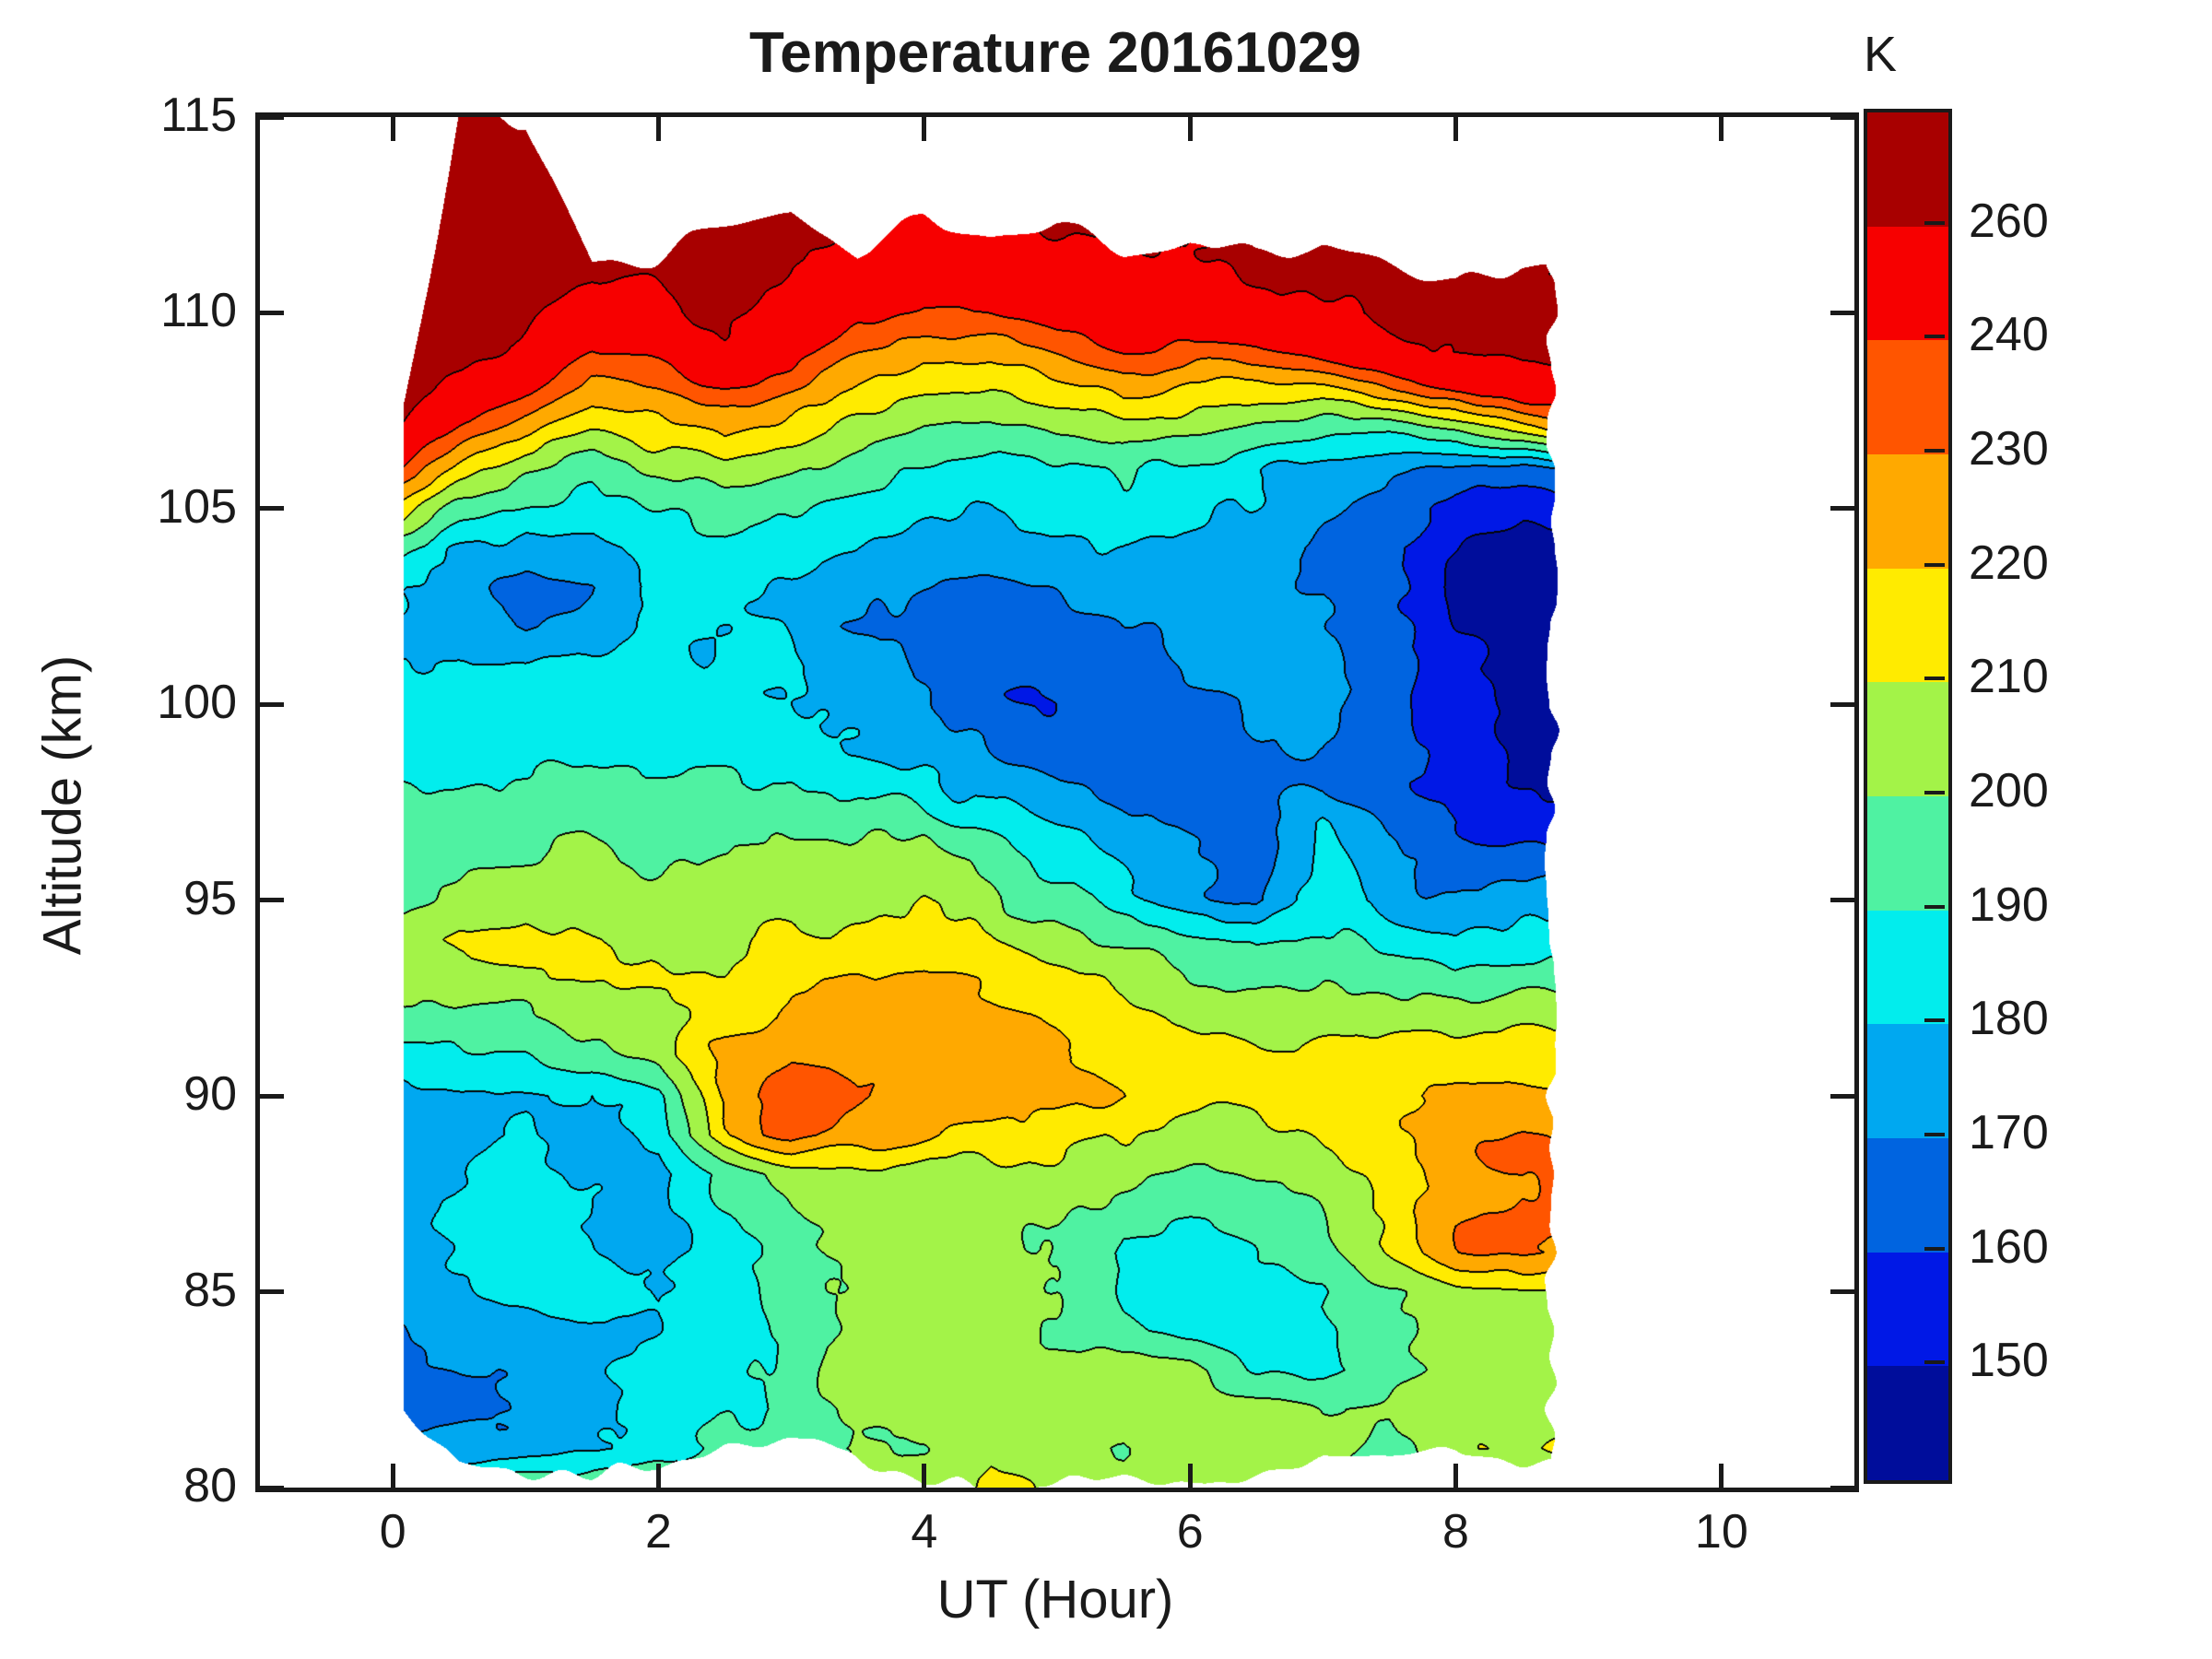 The image size is (2212, 1659). I want to click on y-tick-label: 105, so click(197, 506).